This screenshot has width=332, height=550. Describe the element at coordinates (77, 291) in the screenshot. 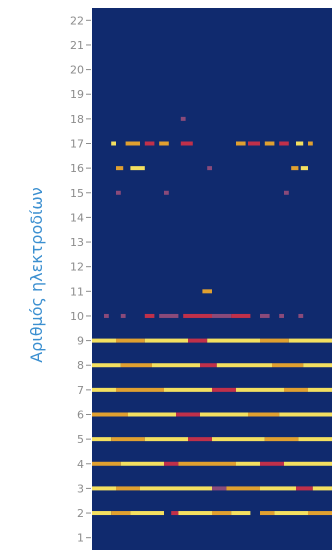

I see `y-tick-label: 11` at that location.